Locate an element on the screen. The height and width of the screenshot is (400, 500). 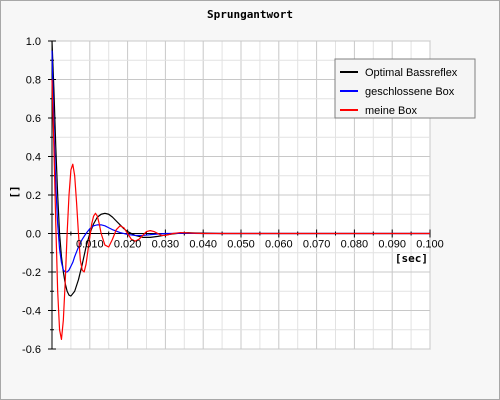
x-axis-label: [sec] is located at coordinates (411, 258).